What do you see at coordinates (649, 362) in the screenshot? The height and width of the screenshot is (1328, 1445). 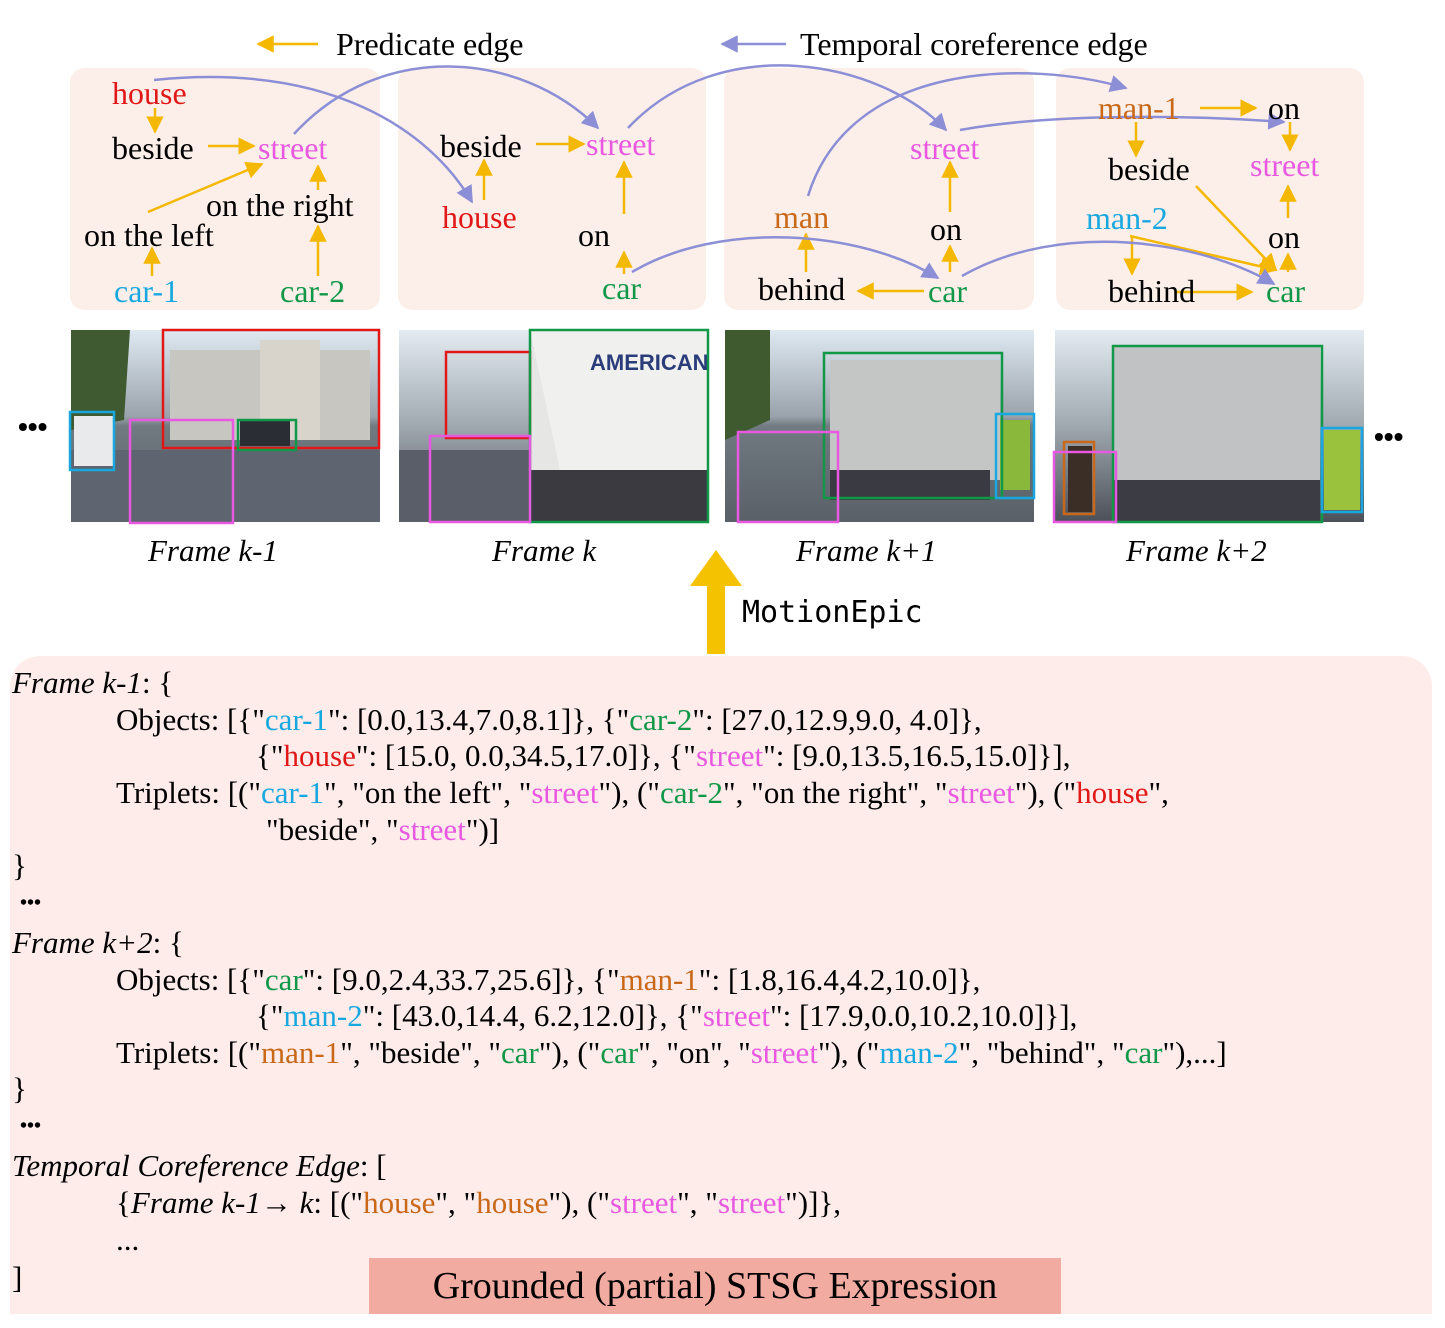 I see `svg-text: AMERICAN` at bounding box center [649, 362].